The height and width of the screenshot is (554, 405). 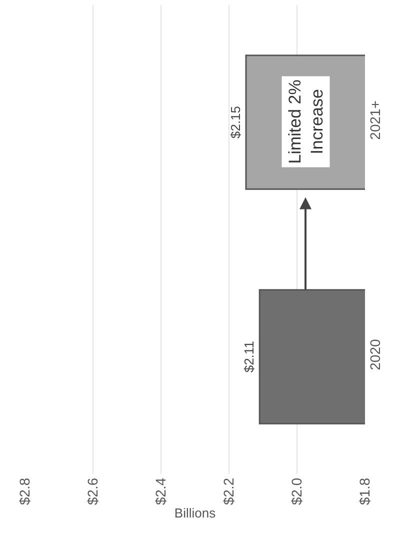 What do you see at coordinates (24, 492) in the screenshot?
I see `x-tick-label: $2.8` at bounding box center [24, 492].